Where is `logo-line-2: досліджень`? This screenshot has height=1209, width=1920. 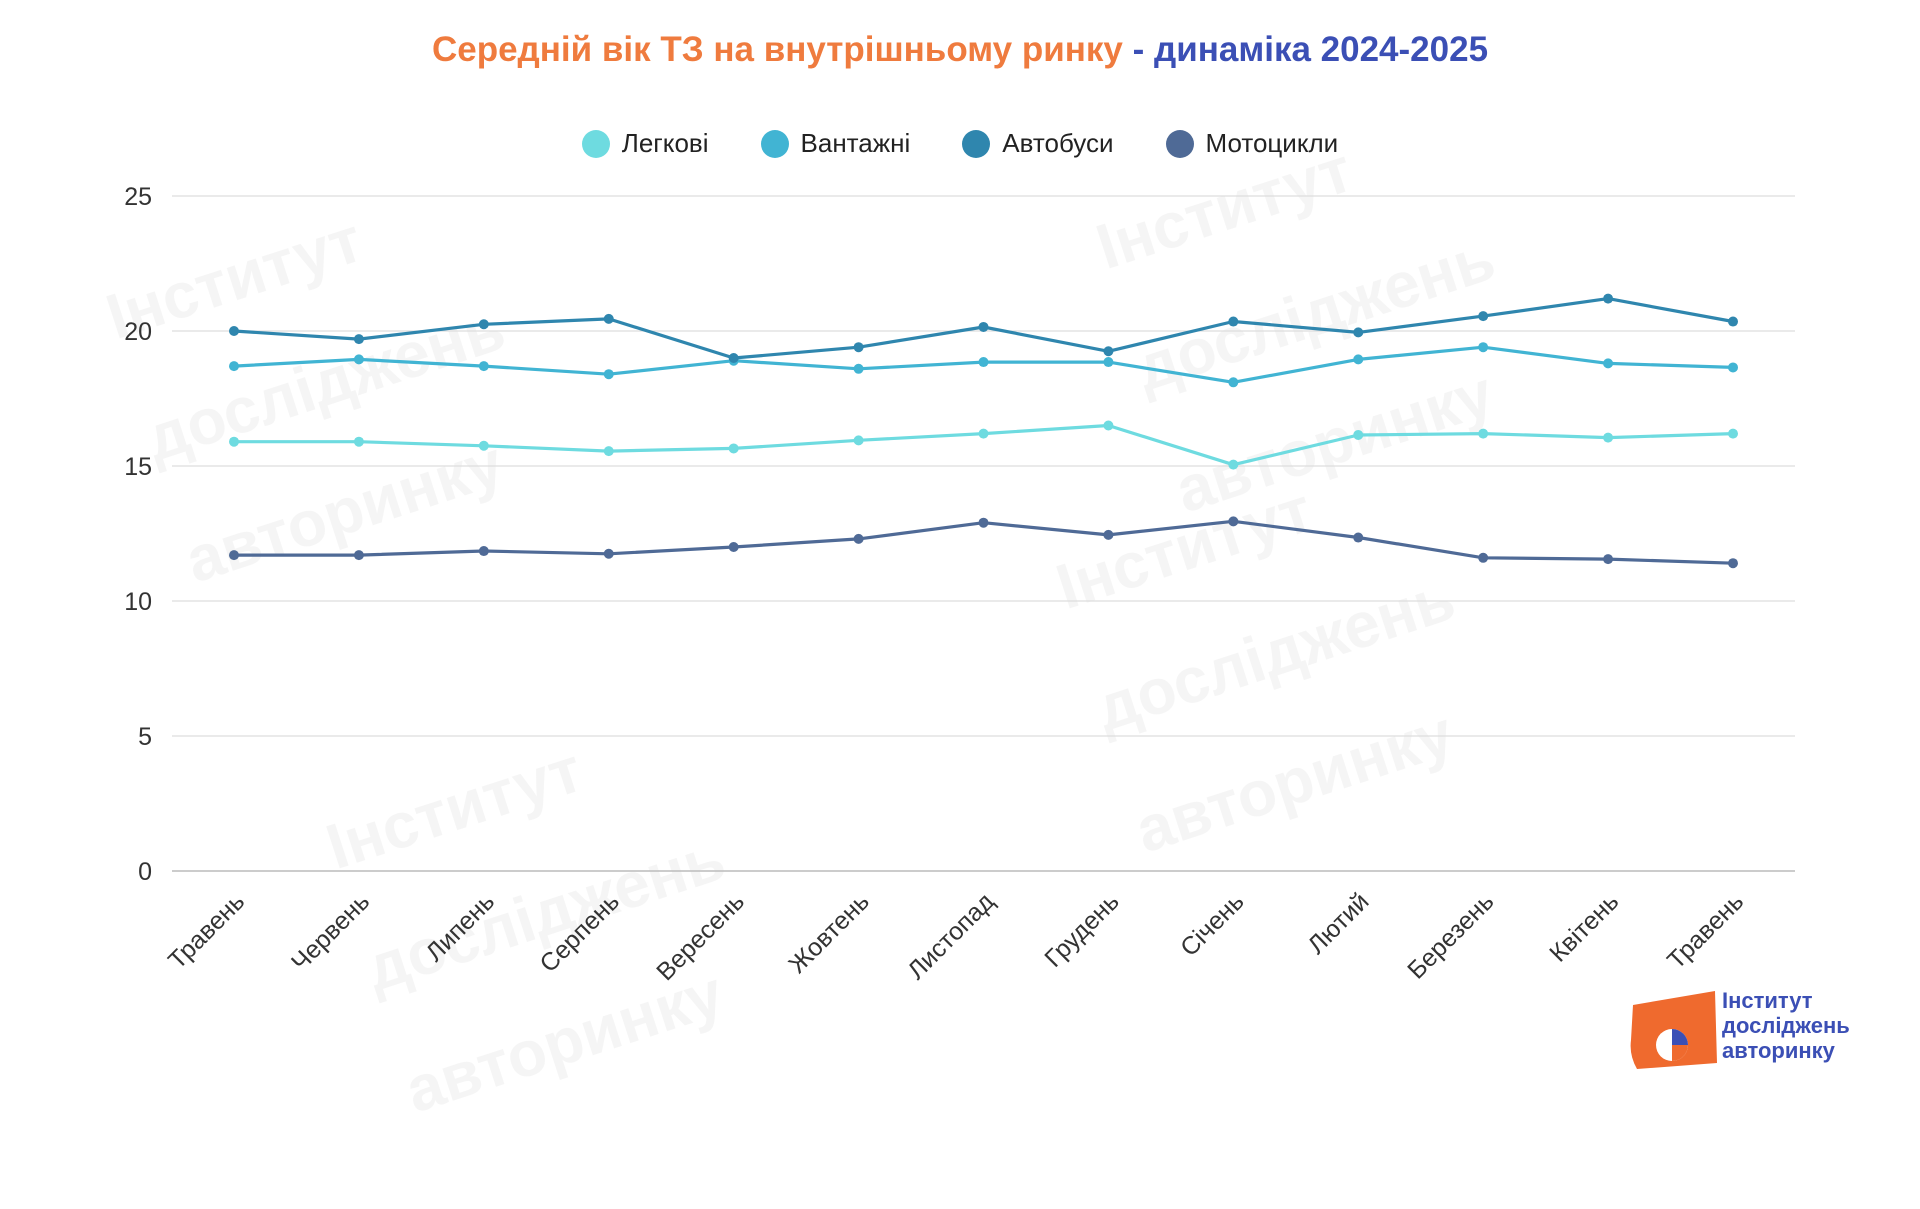
logo-line-2: досліджень is located at coordinates (1786, 1025).